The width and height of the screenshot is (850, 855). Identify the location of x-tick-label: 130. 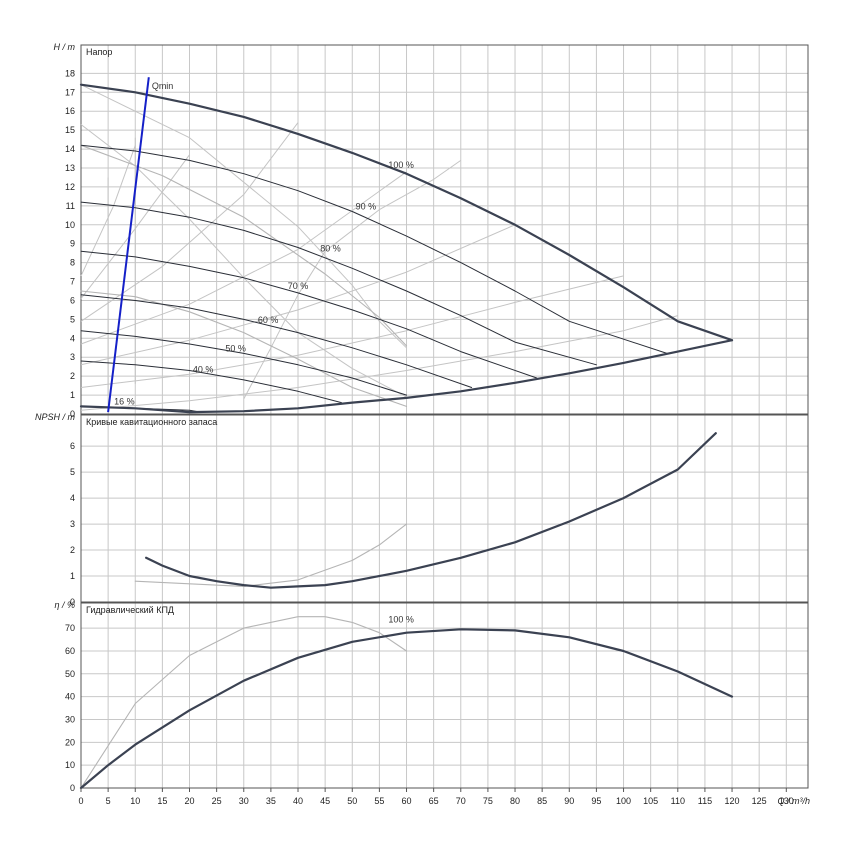
(786, 801).